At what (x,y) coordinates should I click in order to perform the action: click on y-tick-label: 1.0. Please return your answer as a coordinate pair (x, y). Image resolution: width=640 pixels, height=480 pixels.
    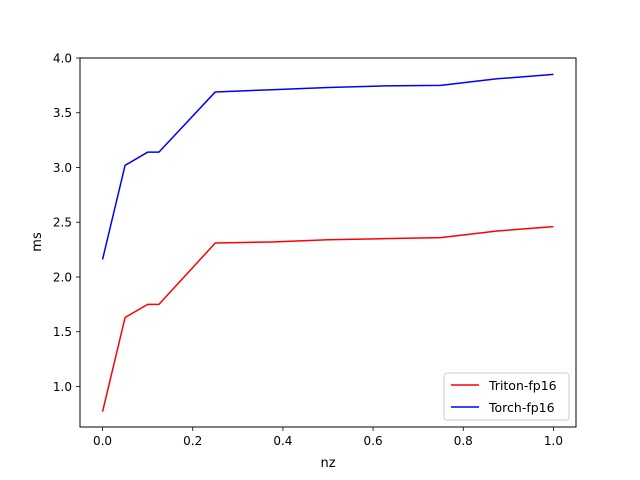
    Looking at the image, I should click on (62, 387).